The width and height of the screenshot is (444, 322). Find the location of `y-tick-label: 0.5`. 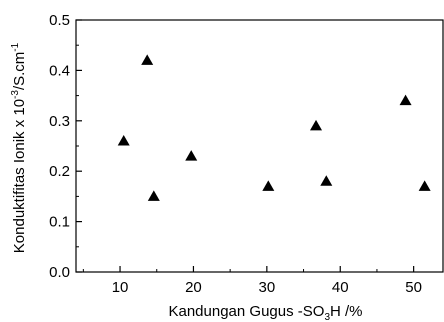

y-tick-label: 0.5 is located at coordinates (59, 20).